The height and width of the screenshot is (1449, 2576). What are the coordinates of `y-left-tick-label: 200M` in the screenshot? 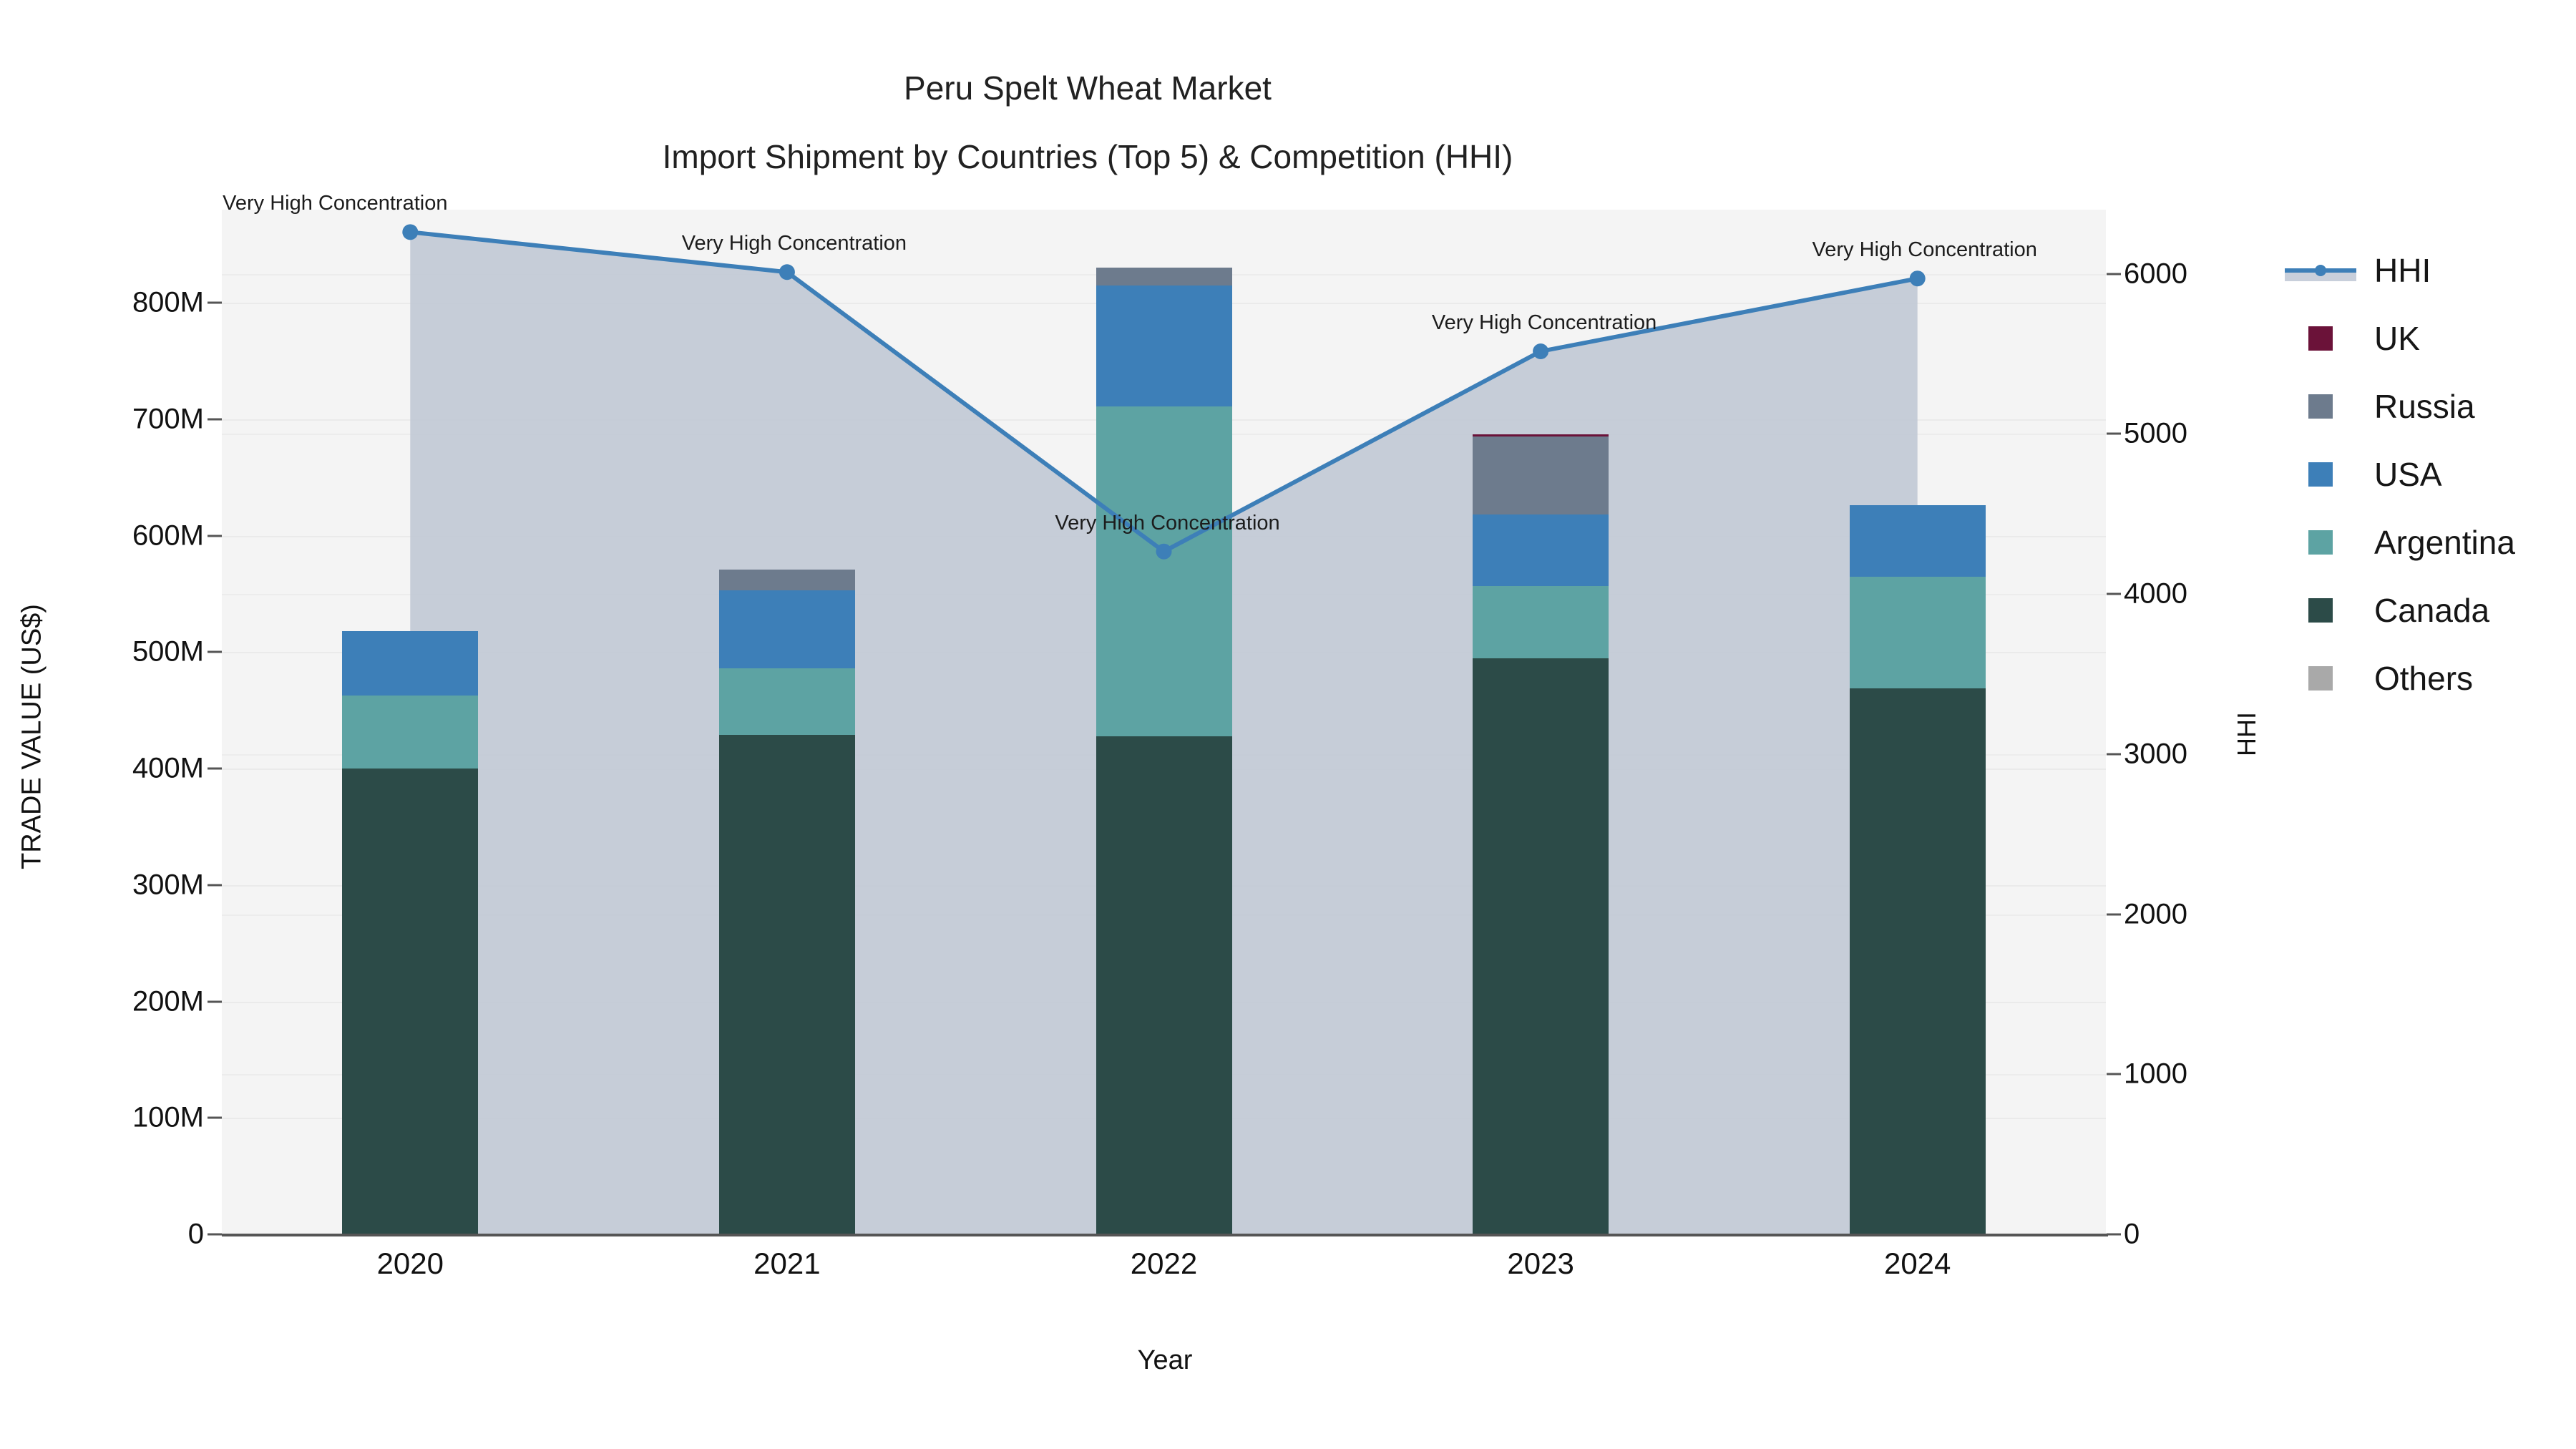 It's located at (168, 1001).